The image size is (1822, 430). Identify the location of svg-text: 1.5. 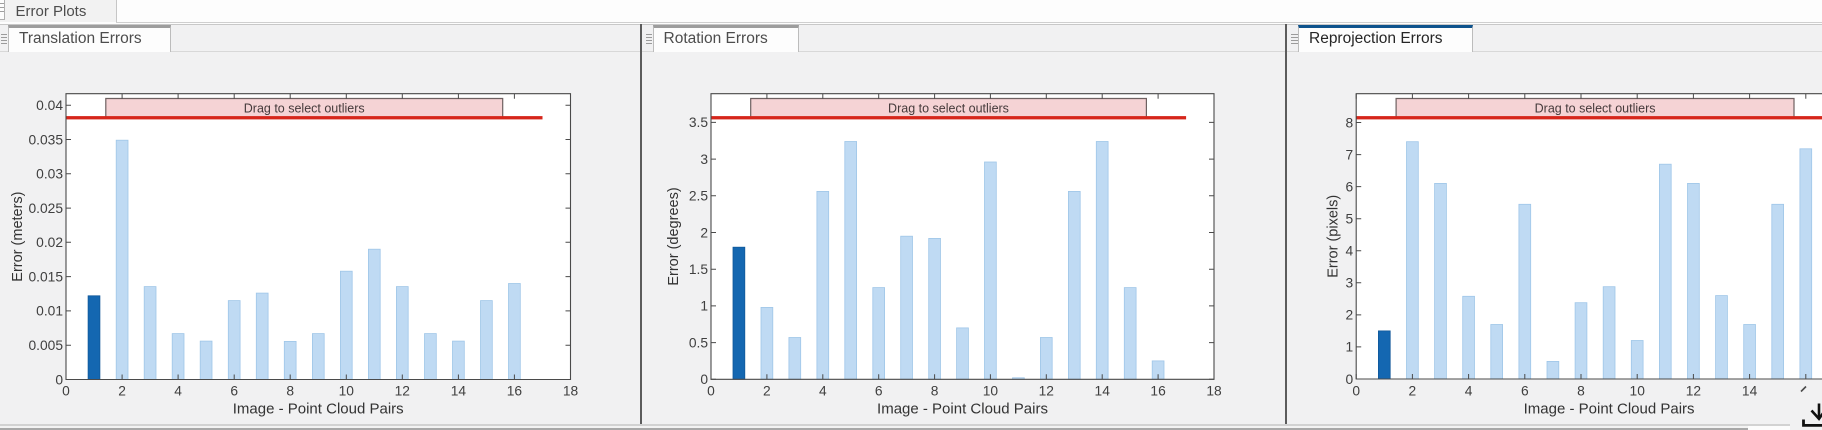
(699, 269).